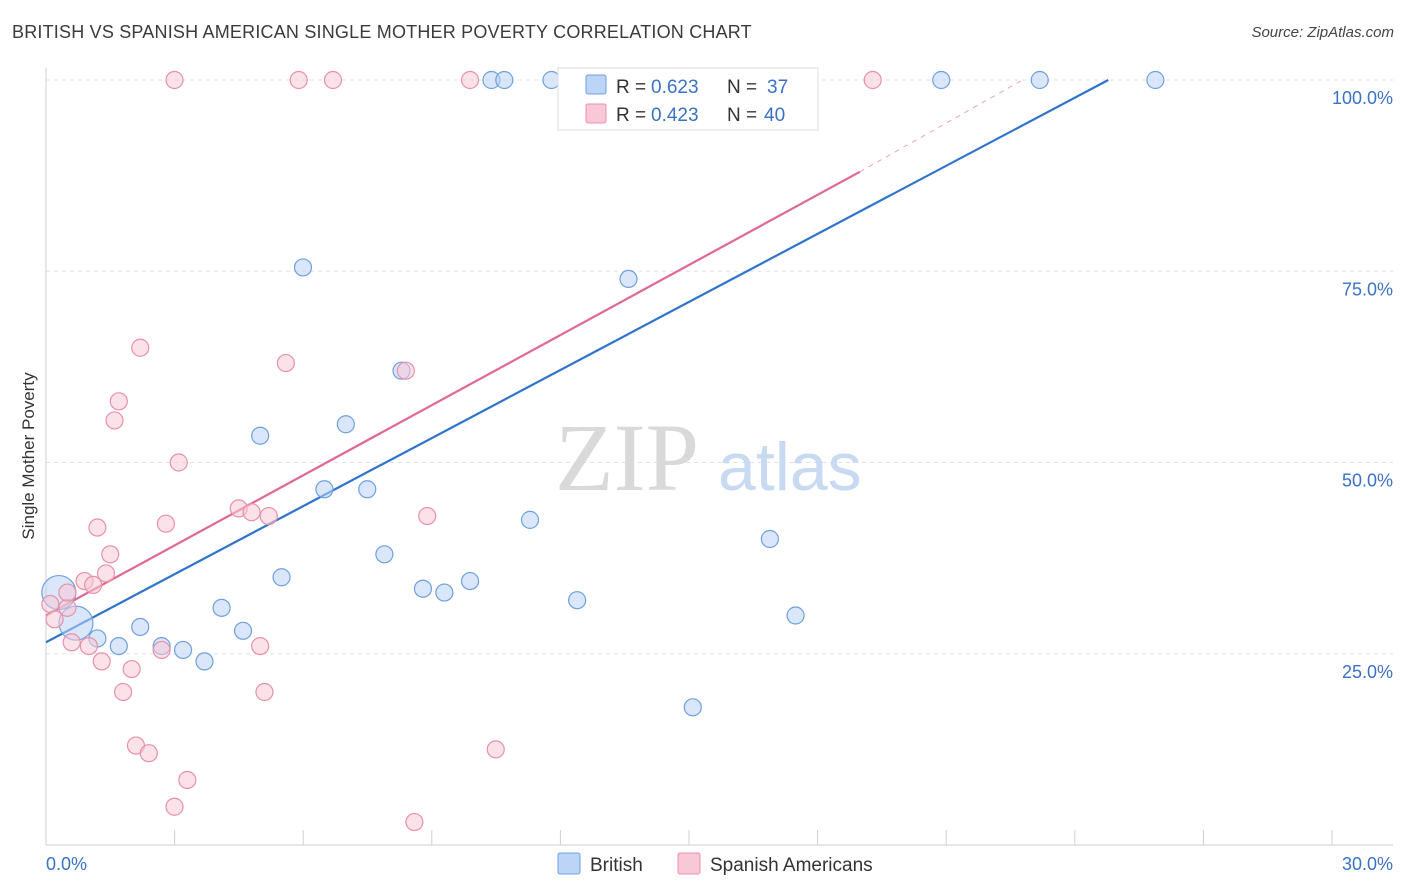 The width and height of the screenshot is (1406, 892). I want to click on bottom-legend-label-british: British, so click(616, 865).